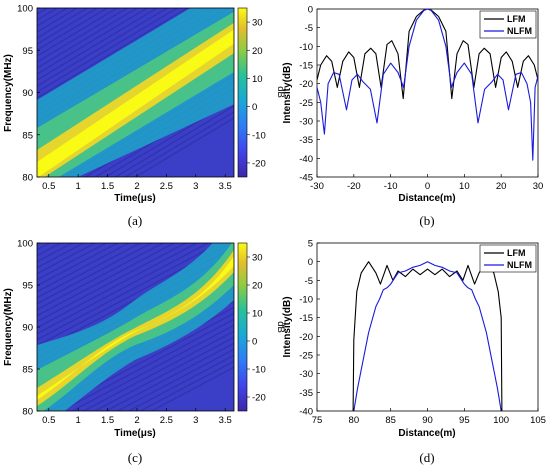  What do you see at coordinates (195, 186) in the screenshot?
I see `x-tick-label: 3` at bounding box center [195, 186].